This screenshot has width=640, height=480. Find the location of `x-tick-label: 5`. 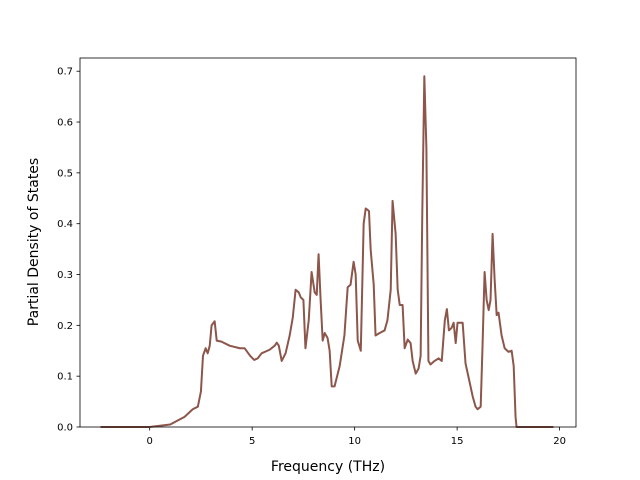

x-tick-label: 5 is located at coordinates (252, 441).